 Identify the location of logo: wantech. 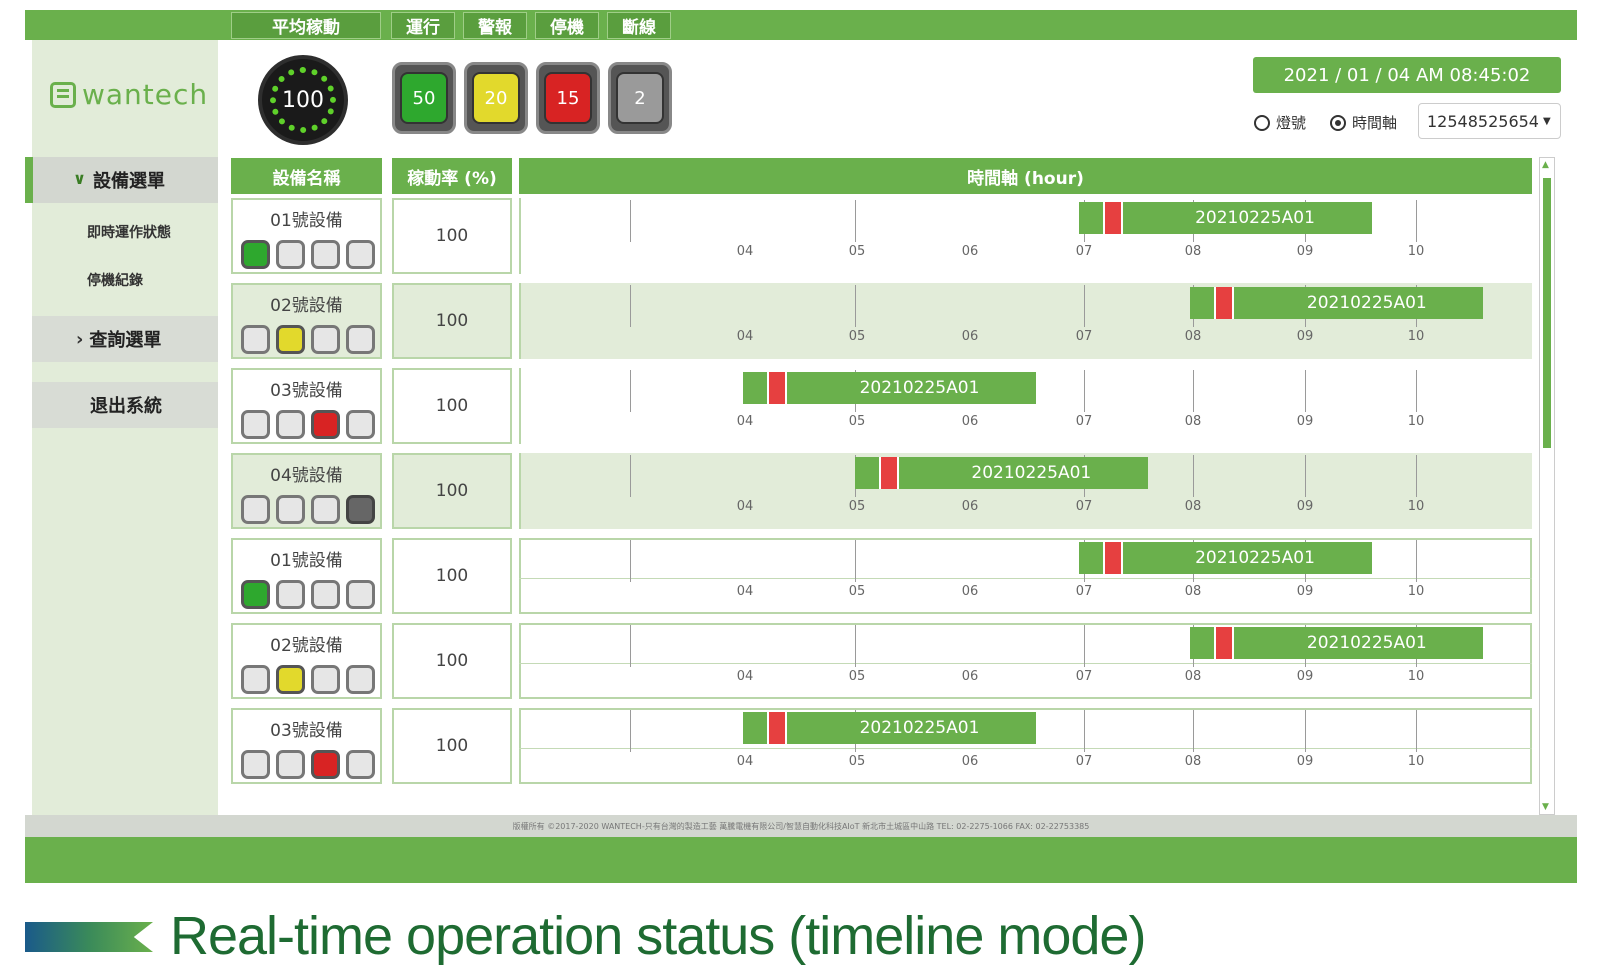
(129, 94).